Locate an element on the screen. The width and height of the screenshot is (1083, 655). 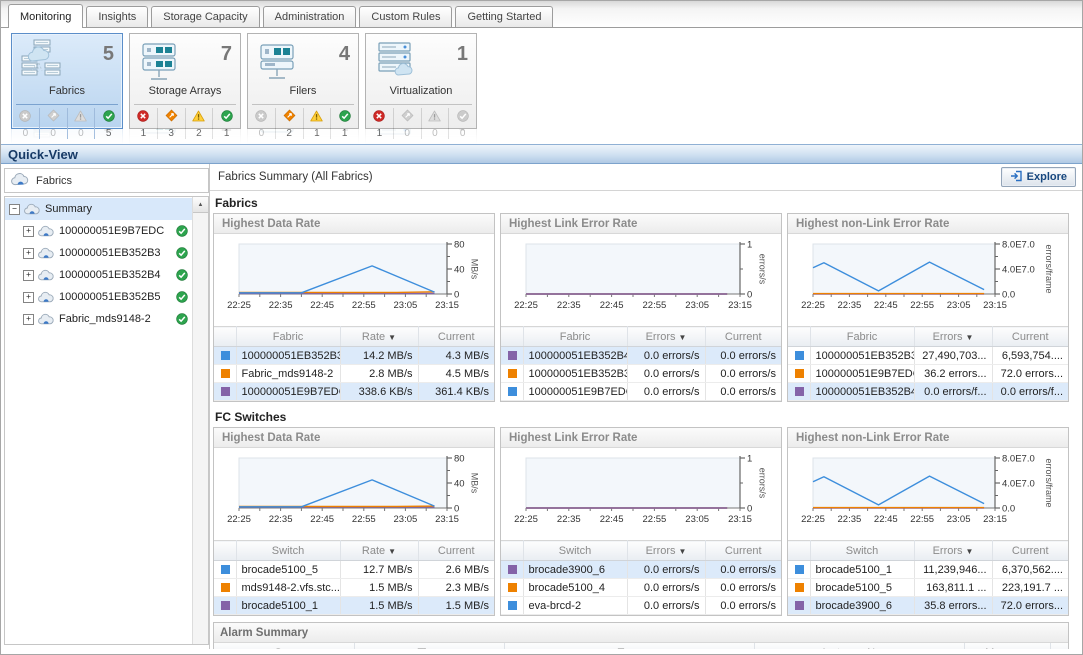
metric-row-100000051e9b7edc: 100000051E9B7EDC 338.6 KB/s 361.4 KB/s is located at coordinates (354, 391).